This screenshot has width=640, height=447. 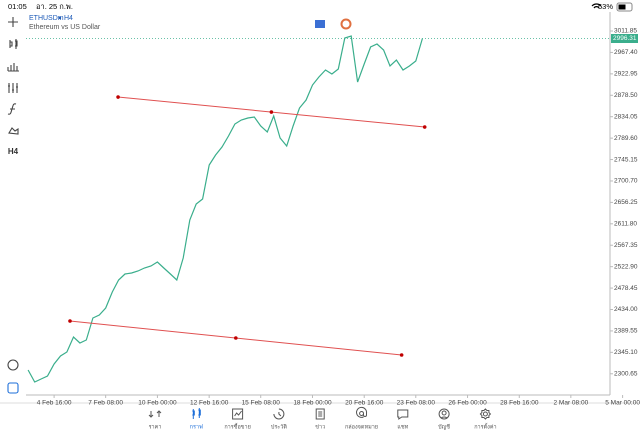 What do you see at coordinates (444, 426) in the screenshot?
I see `tab-label: บัญชี` at bounding box center [444, 426].